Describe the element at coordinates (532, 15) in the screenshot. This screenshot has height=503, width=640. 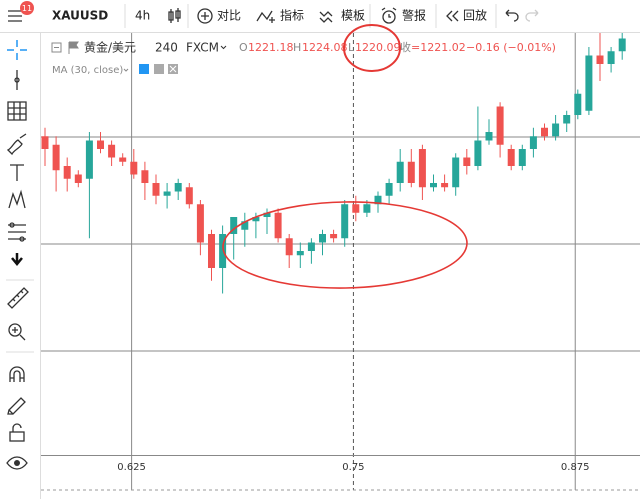
I see `redo-button` at that location.